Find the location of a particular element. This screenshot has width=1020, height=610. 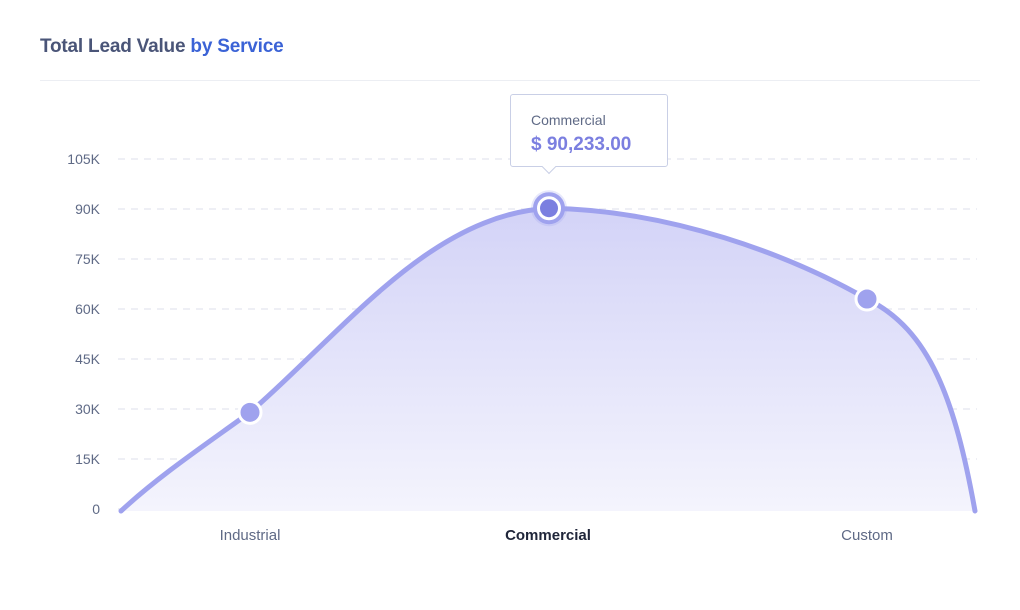

header-divider is located at coordinates (510, 80).